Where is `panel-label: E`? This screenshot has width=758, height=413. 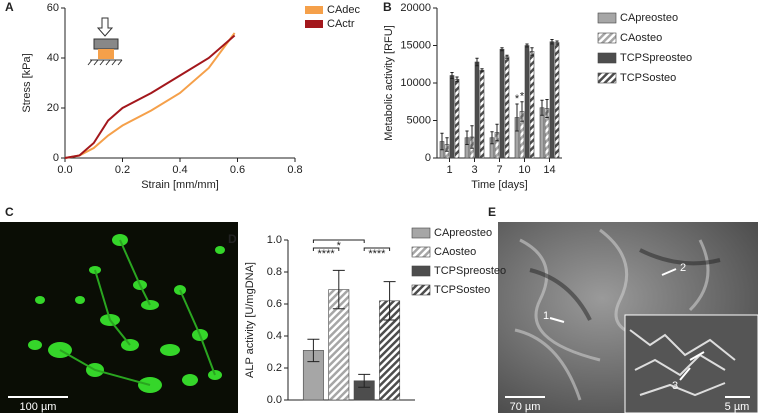
panel-label: E is located at coordinates (492, 212).